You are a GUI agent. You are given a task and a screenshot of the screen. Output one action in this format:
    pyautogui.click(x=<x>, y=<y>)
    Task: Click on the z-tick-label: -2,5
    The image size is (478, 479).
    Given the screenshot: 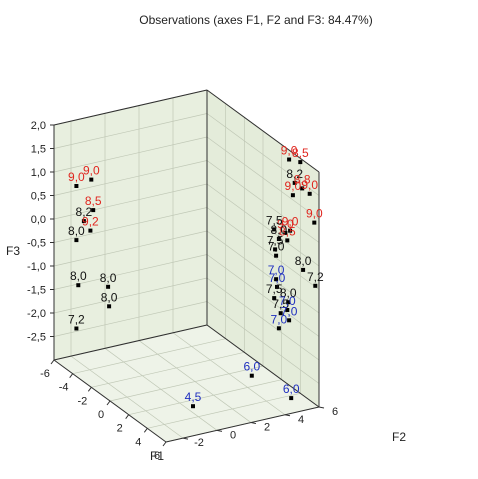 What is the action you would take?
    pyautogui.click(x=36, y=338)
    